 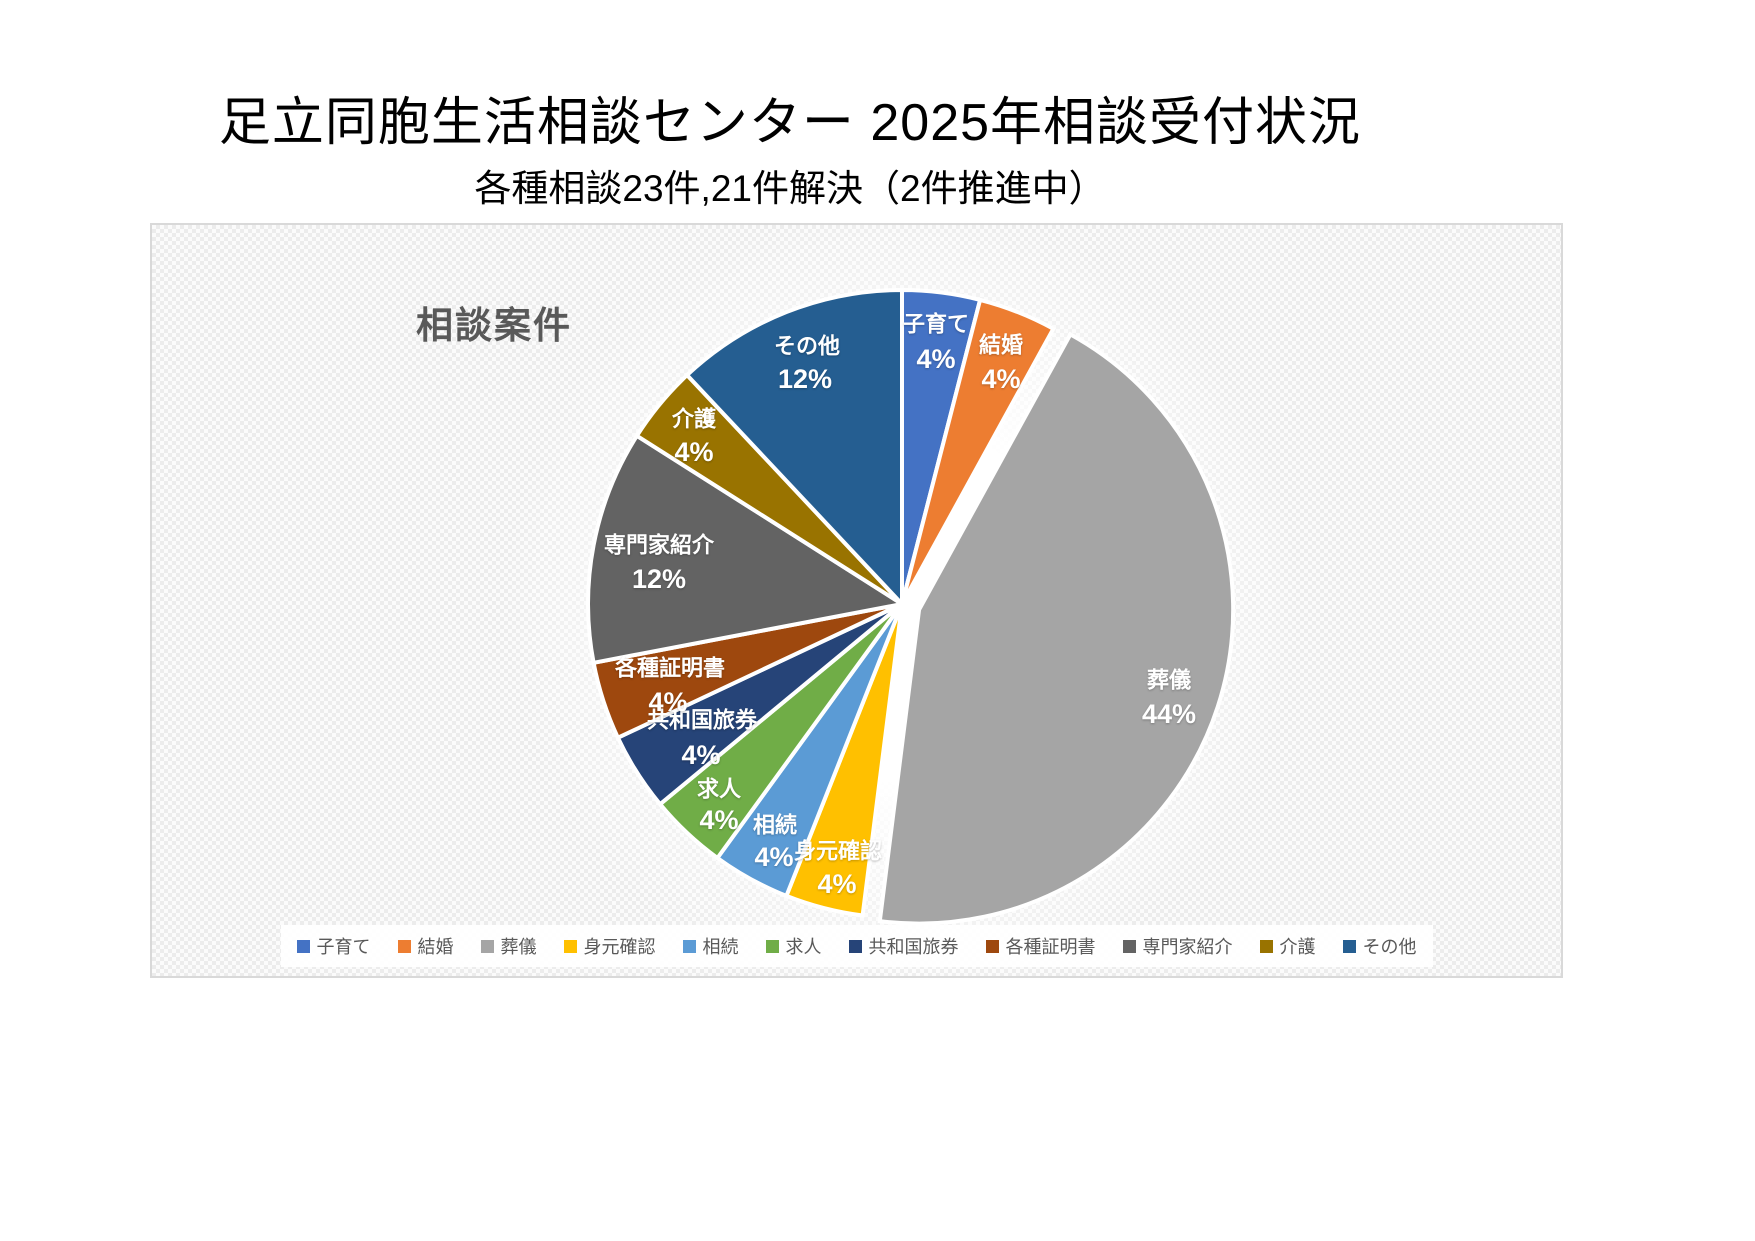 I want to click on legend-label-各種証明書: 各種証明書, so click(x=1050, y=947).